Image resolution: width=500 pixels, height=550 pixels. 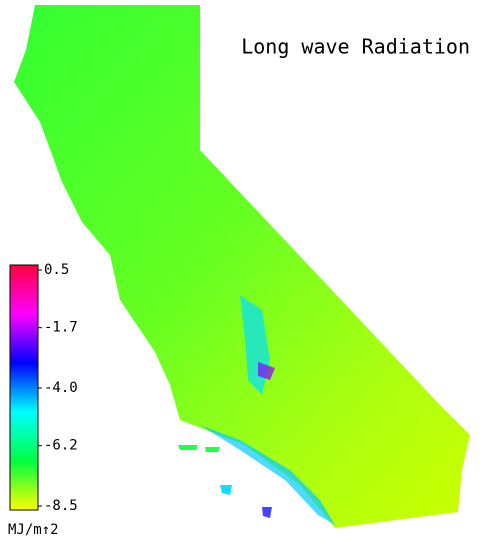 What do you see at coordinates (61, 506) in the screenshot?
I see `legend-tick-label: -8.5` at bounding box center [61, 506].